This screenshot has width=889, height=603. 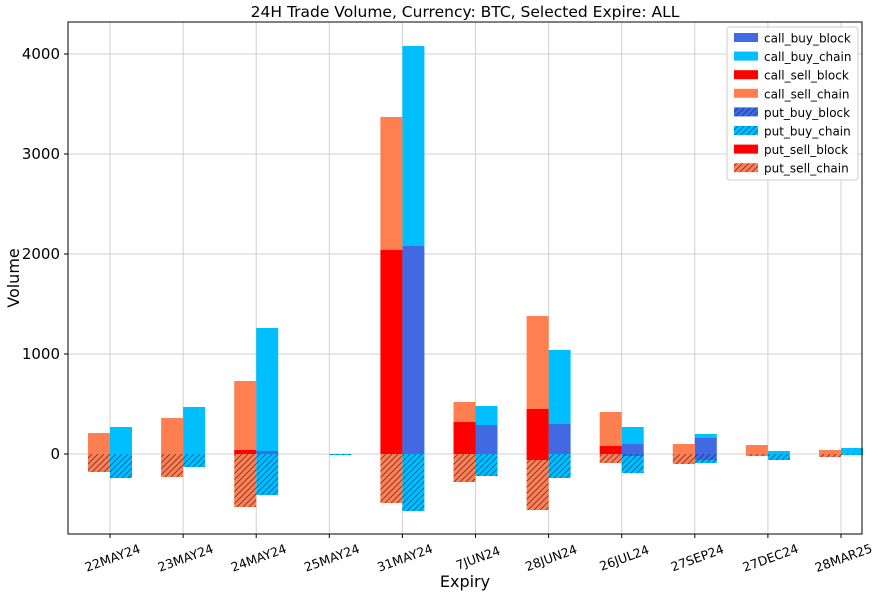 What do you see at coordinates (806, 169) in the screenshot?
I see `legend-label-put_sell_chain: put_sell_chain` at bounding box center [806, 169].